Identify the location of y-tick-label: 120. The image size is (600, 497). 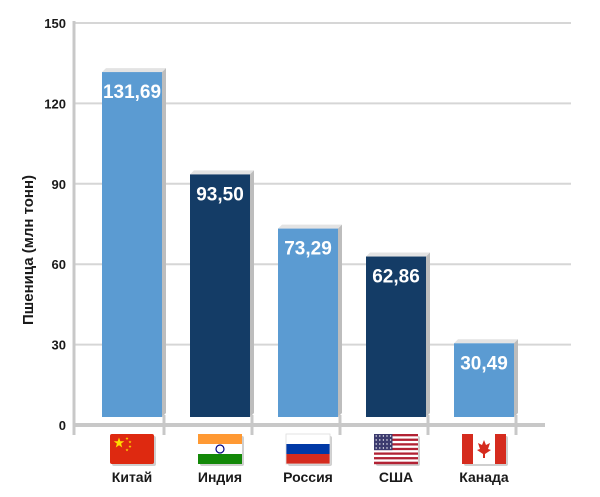
(55, 103).